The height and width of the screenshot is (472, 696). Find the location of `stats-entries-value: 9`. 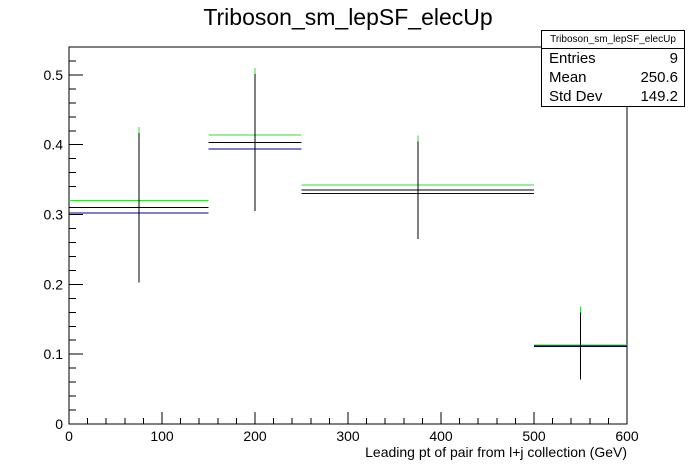

stats-entries-value: 9 is located at coordinates (673, 58).